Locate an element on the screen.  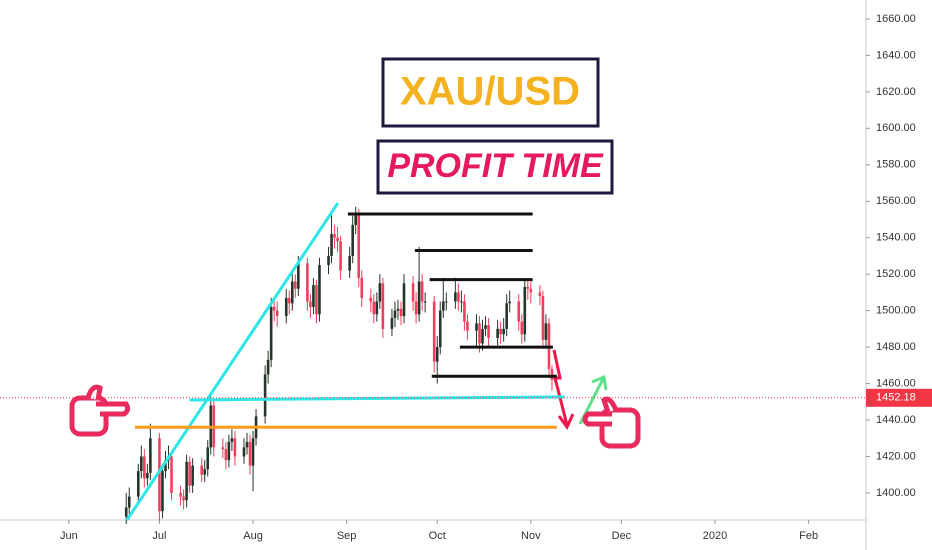
chart-title: XAU/USD is located at coordinates (490, 92).